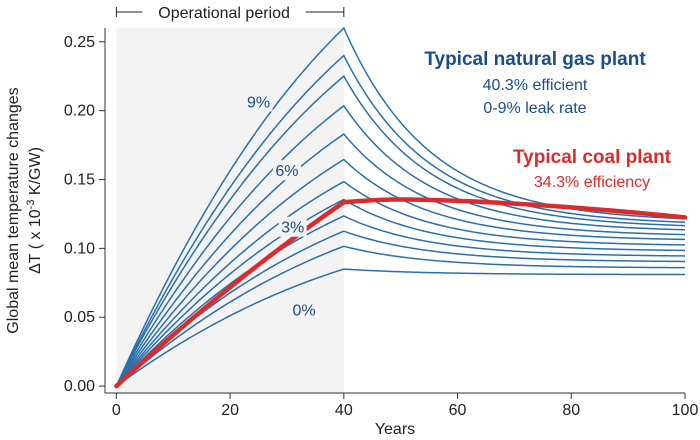 The width and height of the screenshot is (700, 440). I want to click on leak-rate-label-2: 3%, so click(292, 228).